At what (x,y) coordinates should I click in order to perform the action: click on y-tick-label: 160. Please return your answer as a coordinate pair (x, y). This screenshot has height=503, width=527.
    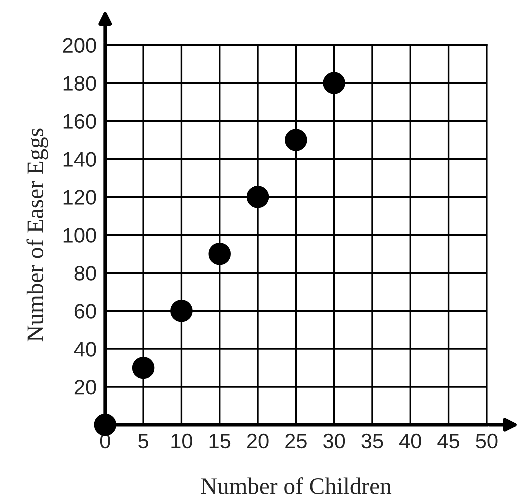
    Looking at the image, I should click on (80, 121).